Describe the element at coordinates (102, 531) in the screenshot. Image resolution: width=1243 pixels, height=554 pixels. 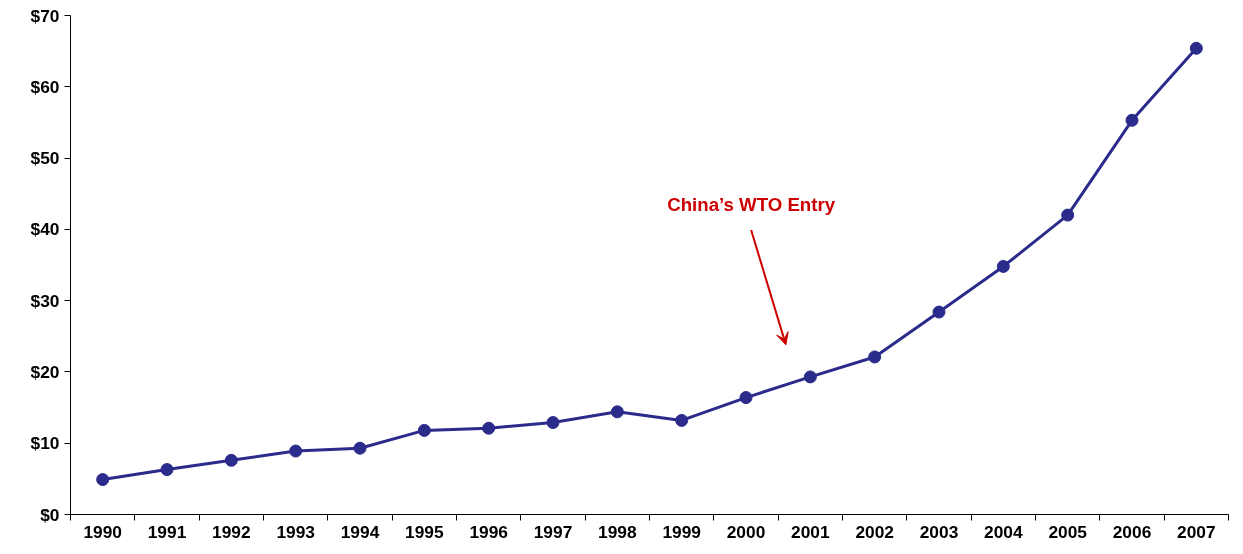
I see `x-tick-label: 1990` at that location.